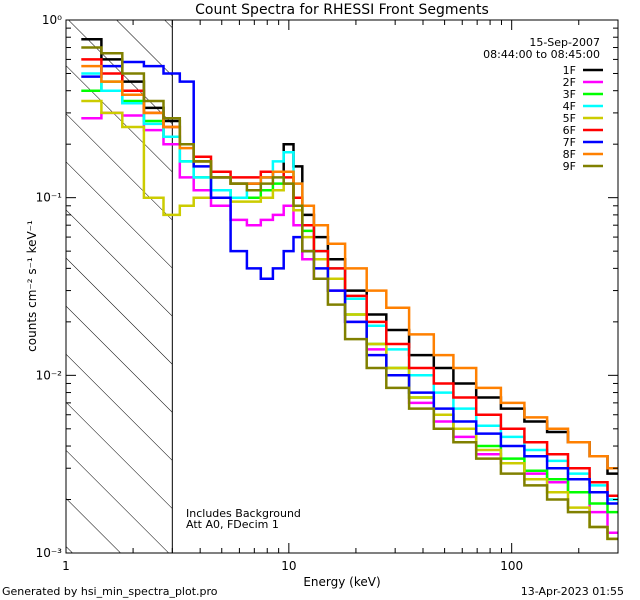 This screenshot has width=640, height=600. What do you see at coordinates (541, 54) in the screenshot?
I see `time-range-label: 08:44:00 to 08:45:00` at bounding box center [541, 54].